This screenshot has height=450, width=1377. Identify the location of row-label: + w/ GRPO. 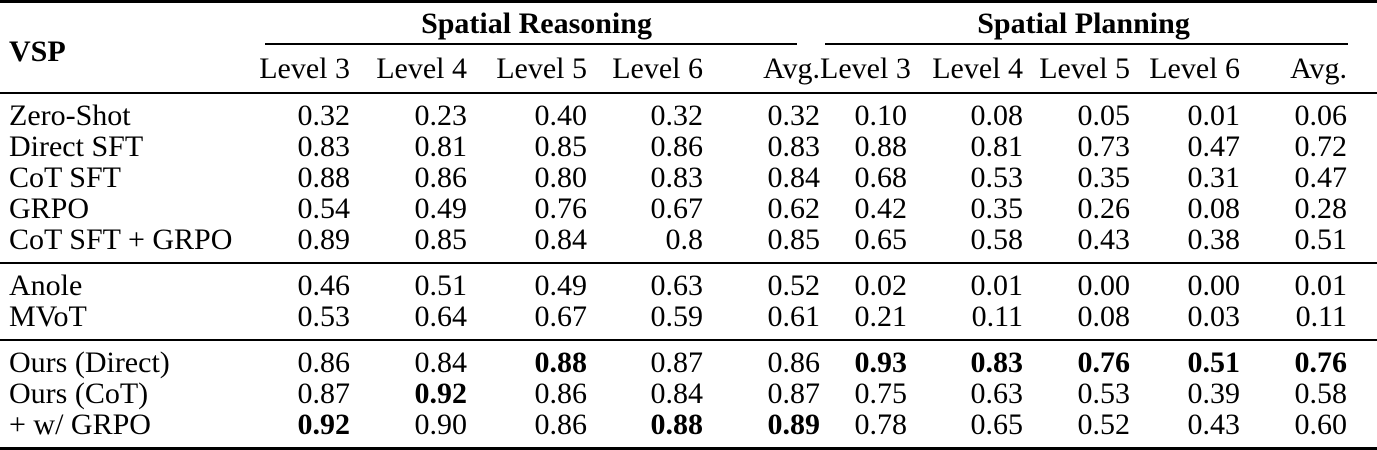
(80, 424).